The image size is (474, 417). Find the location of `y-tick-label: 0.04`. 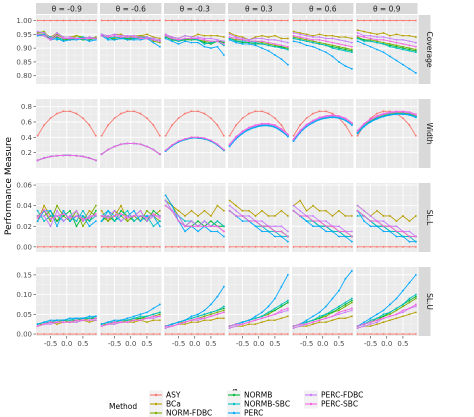

y-tick-label: 0.04 is located at coordinates (24, 206).